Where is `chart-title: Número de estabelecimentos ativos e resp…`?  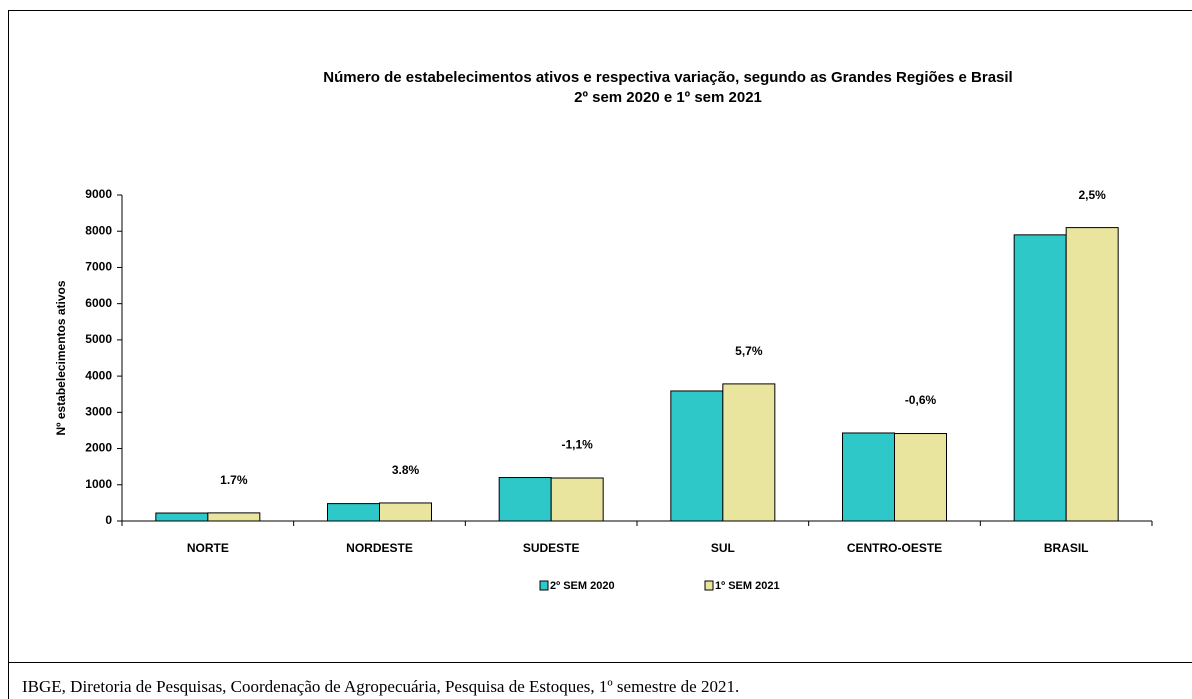
chart-title: Número de estabelecimentos ativos e resp… is located at coordinates (667, 77).